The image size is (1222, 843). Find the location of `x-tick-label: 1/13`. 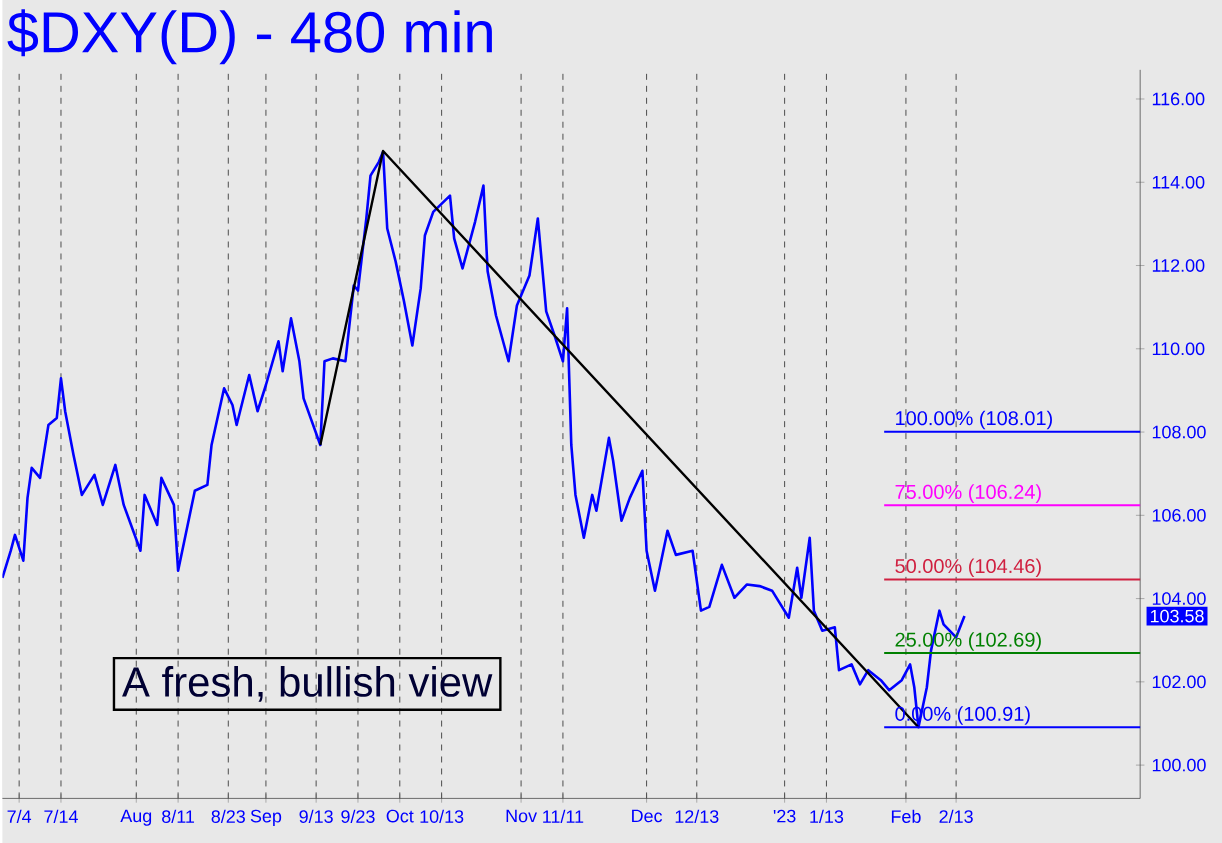

x-tick-label: 1/13 is located at coordinates (827, 816).